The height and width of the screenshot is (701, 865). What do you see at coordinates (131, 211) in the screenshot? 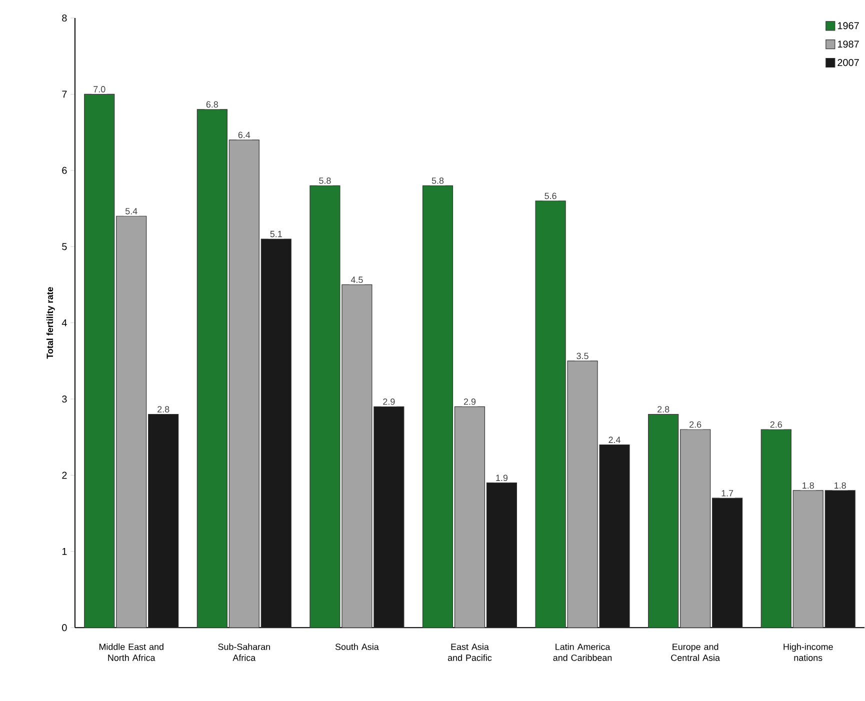
I see `data-label: 5.4` at bounding box center [131, 211].